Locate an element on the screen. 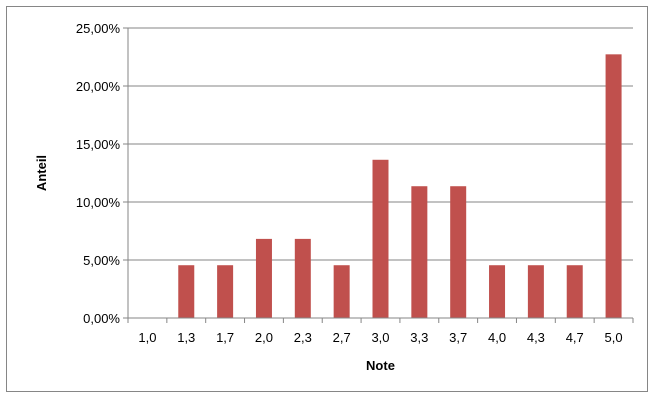 Image resolution: width=651 pixels, height=394 pixels. y-axis-title: Anteil is located at coordinates (41, 173).